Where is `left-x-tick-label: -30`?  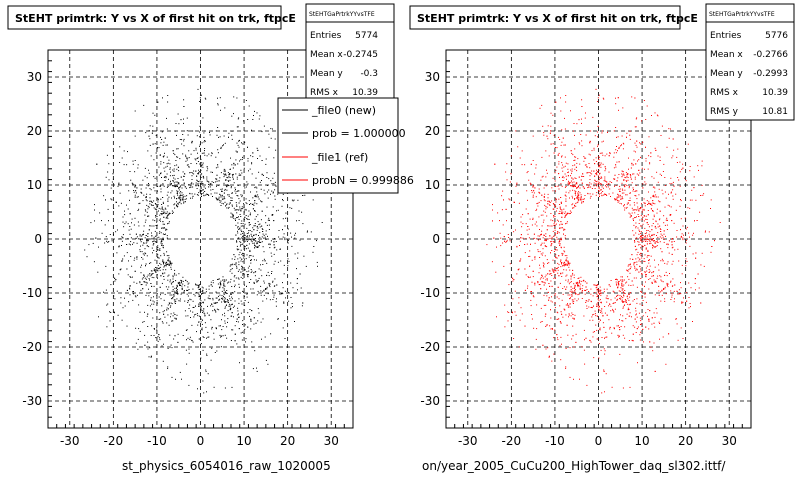
left-x-tick-label: -30 is located at coordinates (70, 441).